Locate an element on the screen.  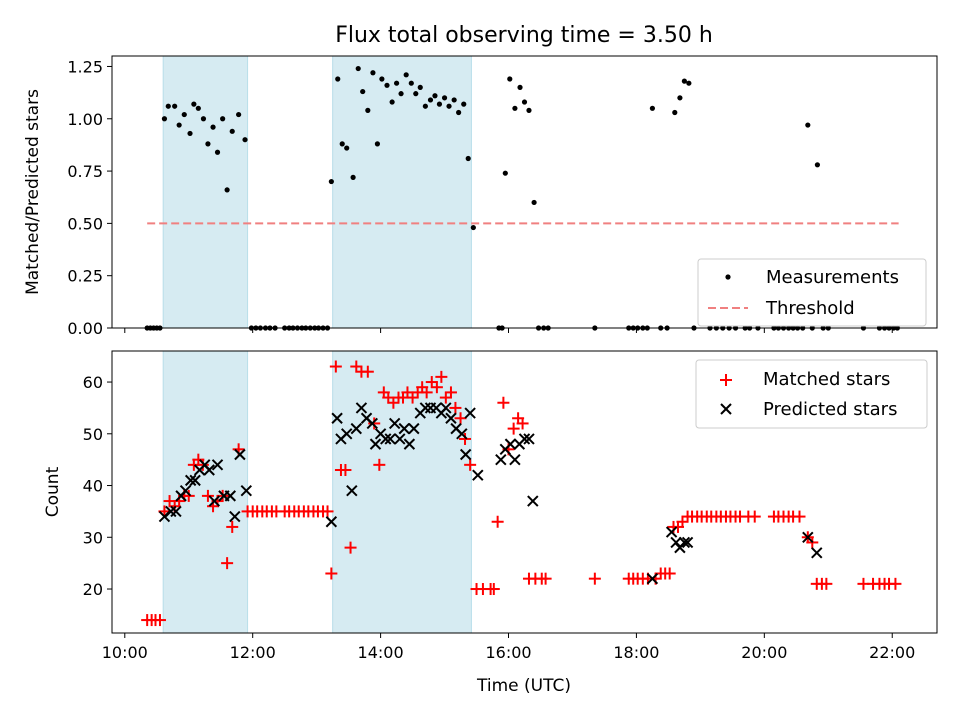
x-tick-label: 16:00 is located at coordinates (508, 652).